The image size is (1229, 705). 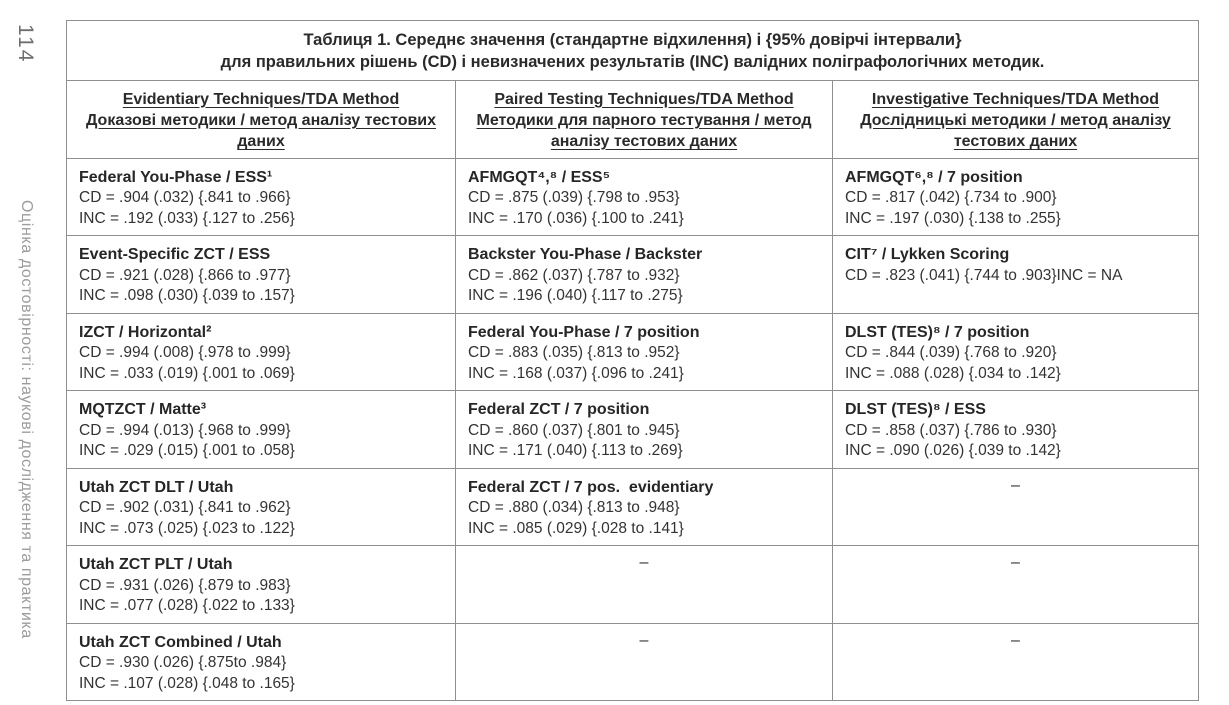 I want to click on cd-line: CD = .883 (.035) {.813 to .952}, so click(x=574, y=353).